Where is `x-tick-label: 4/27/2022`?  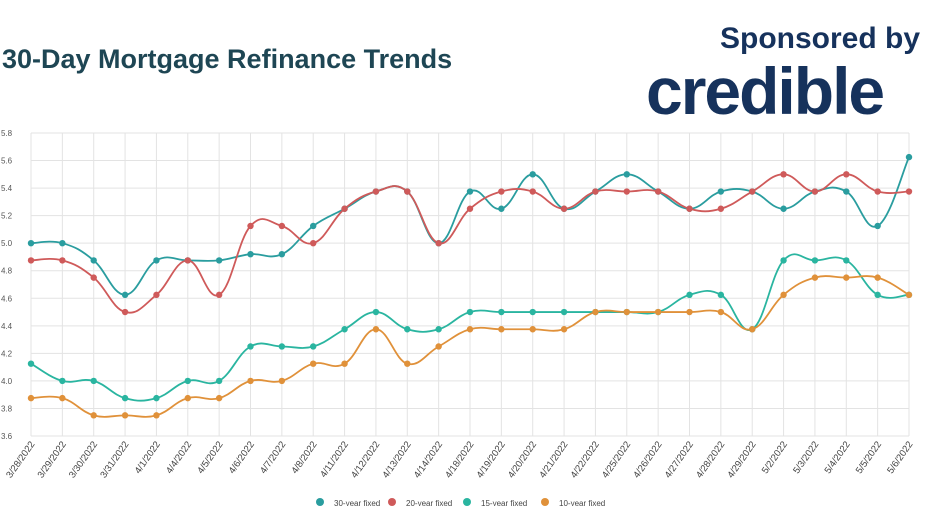
x-tick-label: 4/27/2022 is located at coordinates (679, 459).